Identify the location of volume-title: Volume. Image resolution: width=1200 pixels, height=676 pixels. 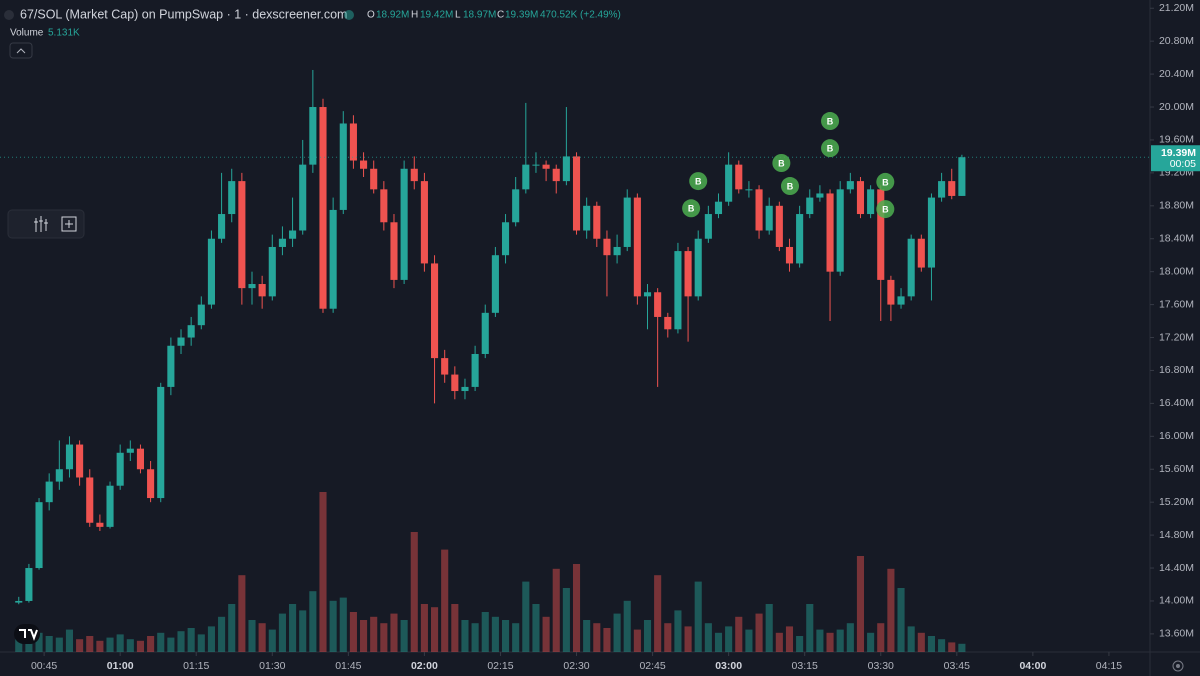
(27, 33).